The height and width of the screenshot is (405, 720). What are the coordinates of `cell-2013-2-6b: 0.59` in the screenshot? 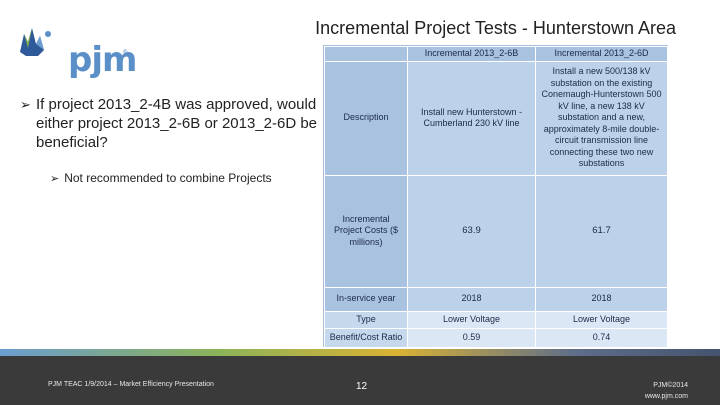 It's located at (471, 337).